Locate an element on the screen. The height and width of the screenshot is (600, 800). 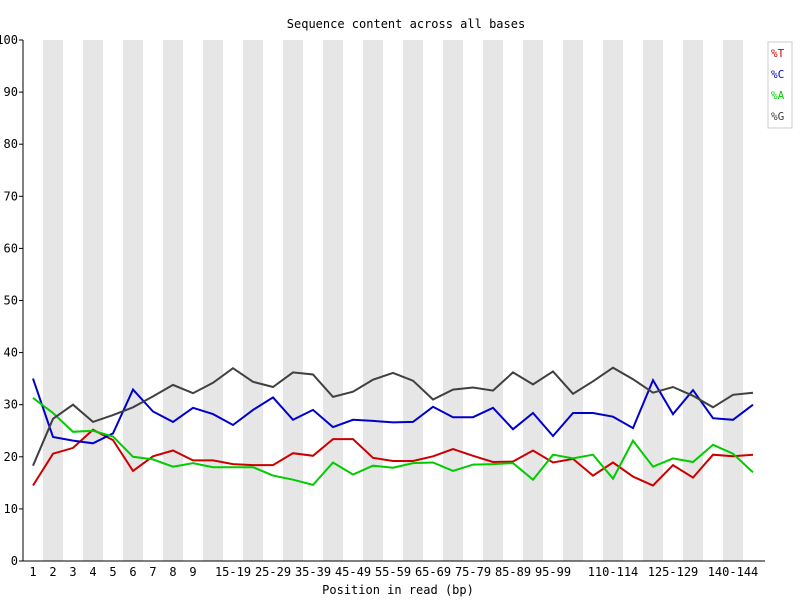
x-tick-label: 8 is located at coordinates (172, 572).